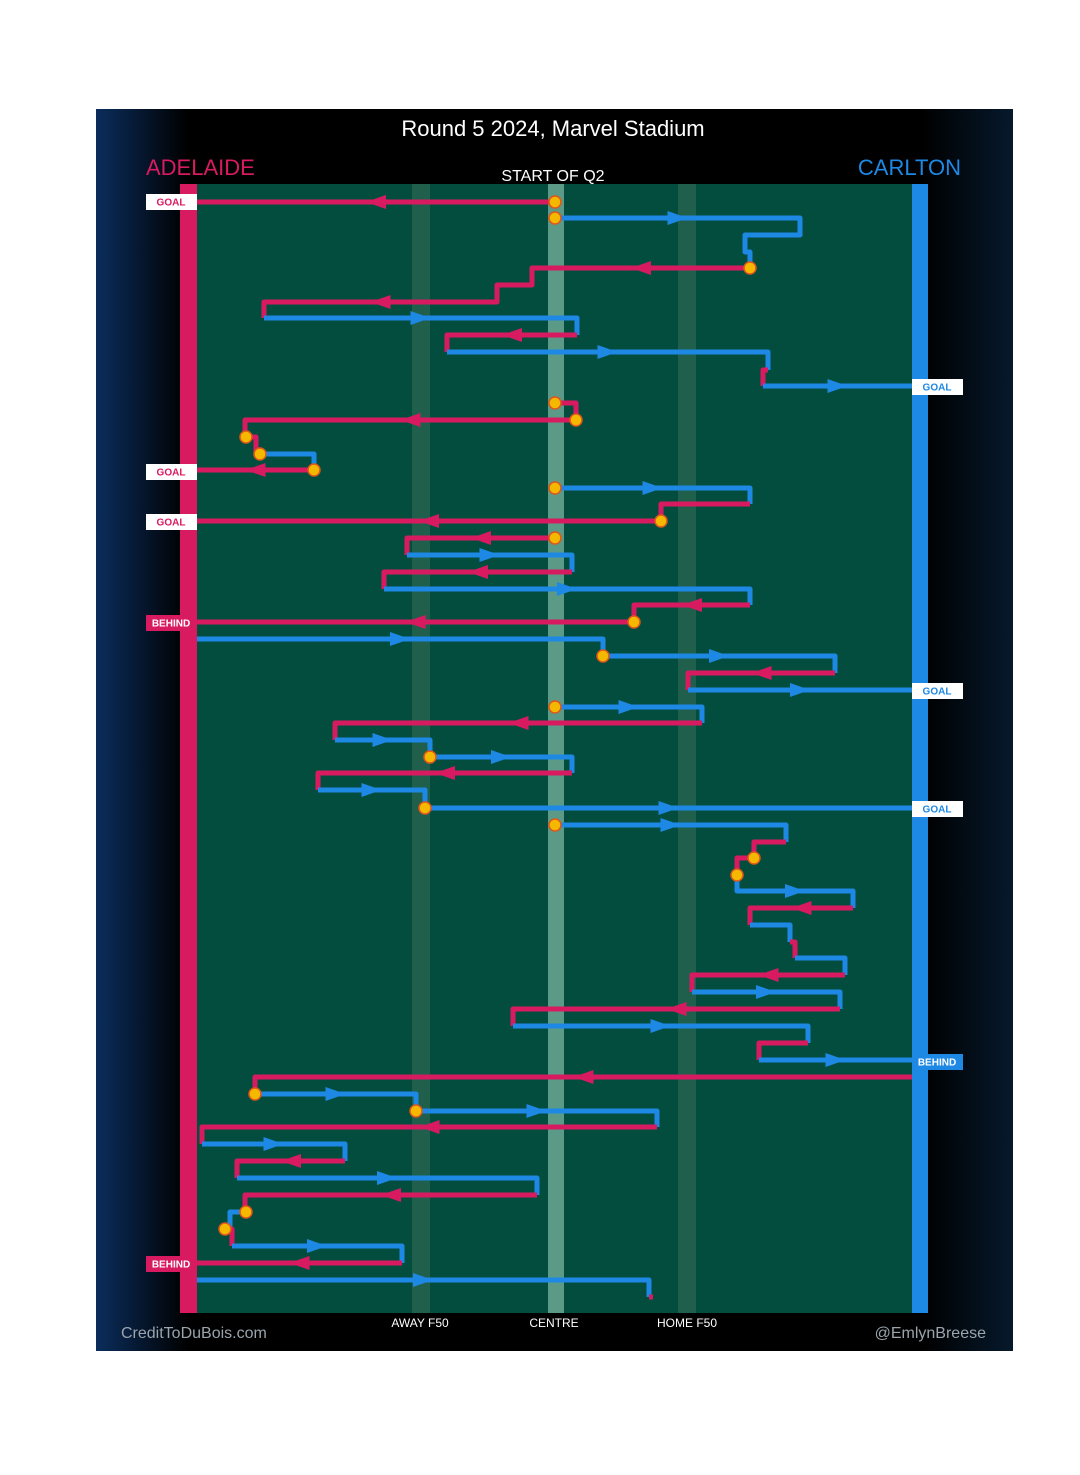 This screenshot has height=1475, width=1080. Describe the element at coordinates (194, 1333) in the screenshot. I see `credit-left: CreditToDuBois.com` at that location.